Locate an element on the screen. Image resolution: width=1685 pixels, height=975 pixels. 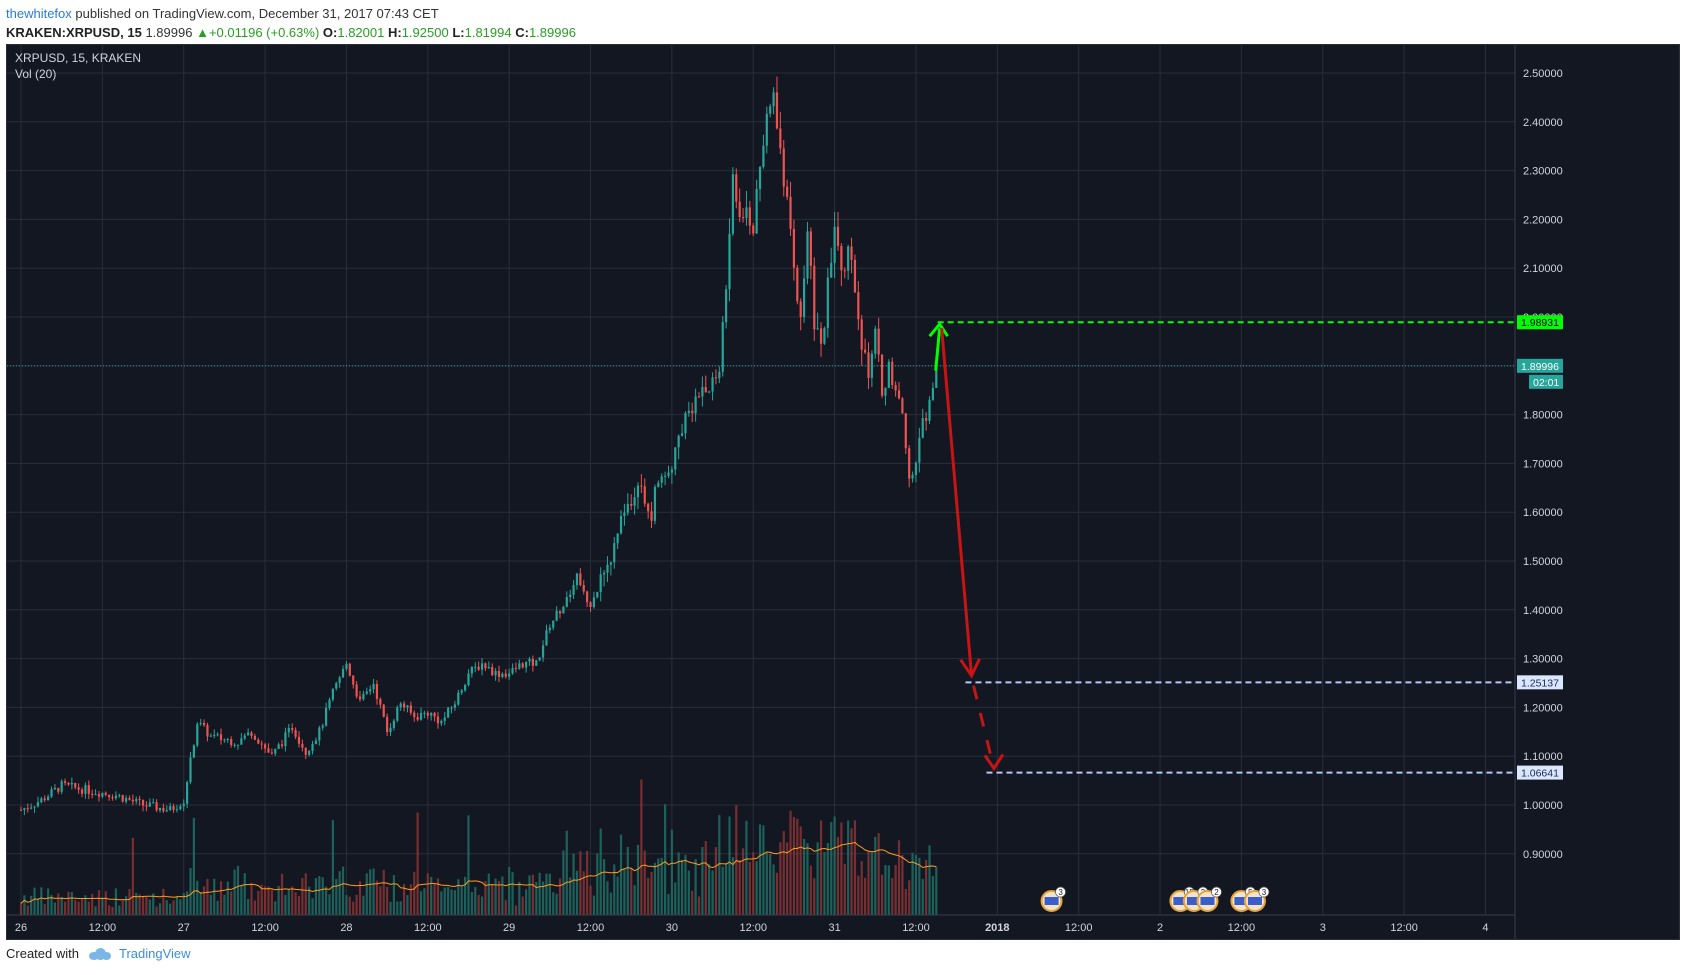
tradingview-logo-icon is located at coordinates (99, 953).